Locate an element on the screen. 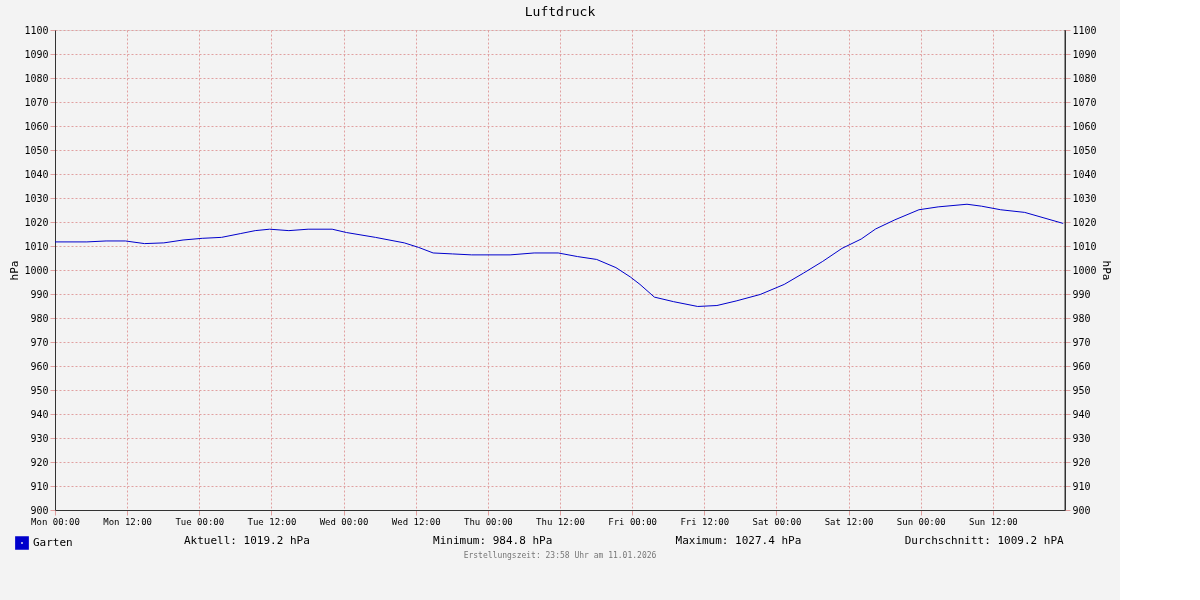 This screenshot has height=600, width=1200. x-tick-label: Mon 12:00 is located at coordinates (128, 521).